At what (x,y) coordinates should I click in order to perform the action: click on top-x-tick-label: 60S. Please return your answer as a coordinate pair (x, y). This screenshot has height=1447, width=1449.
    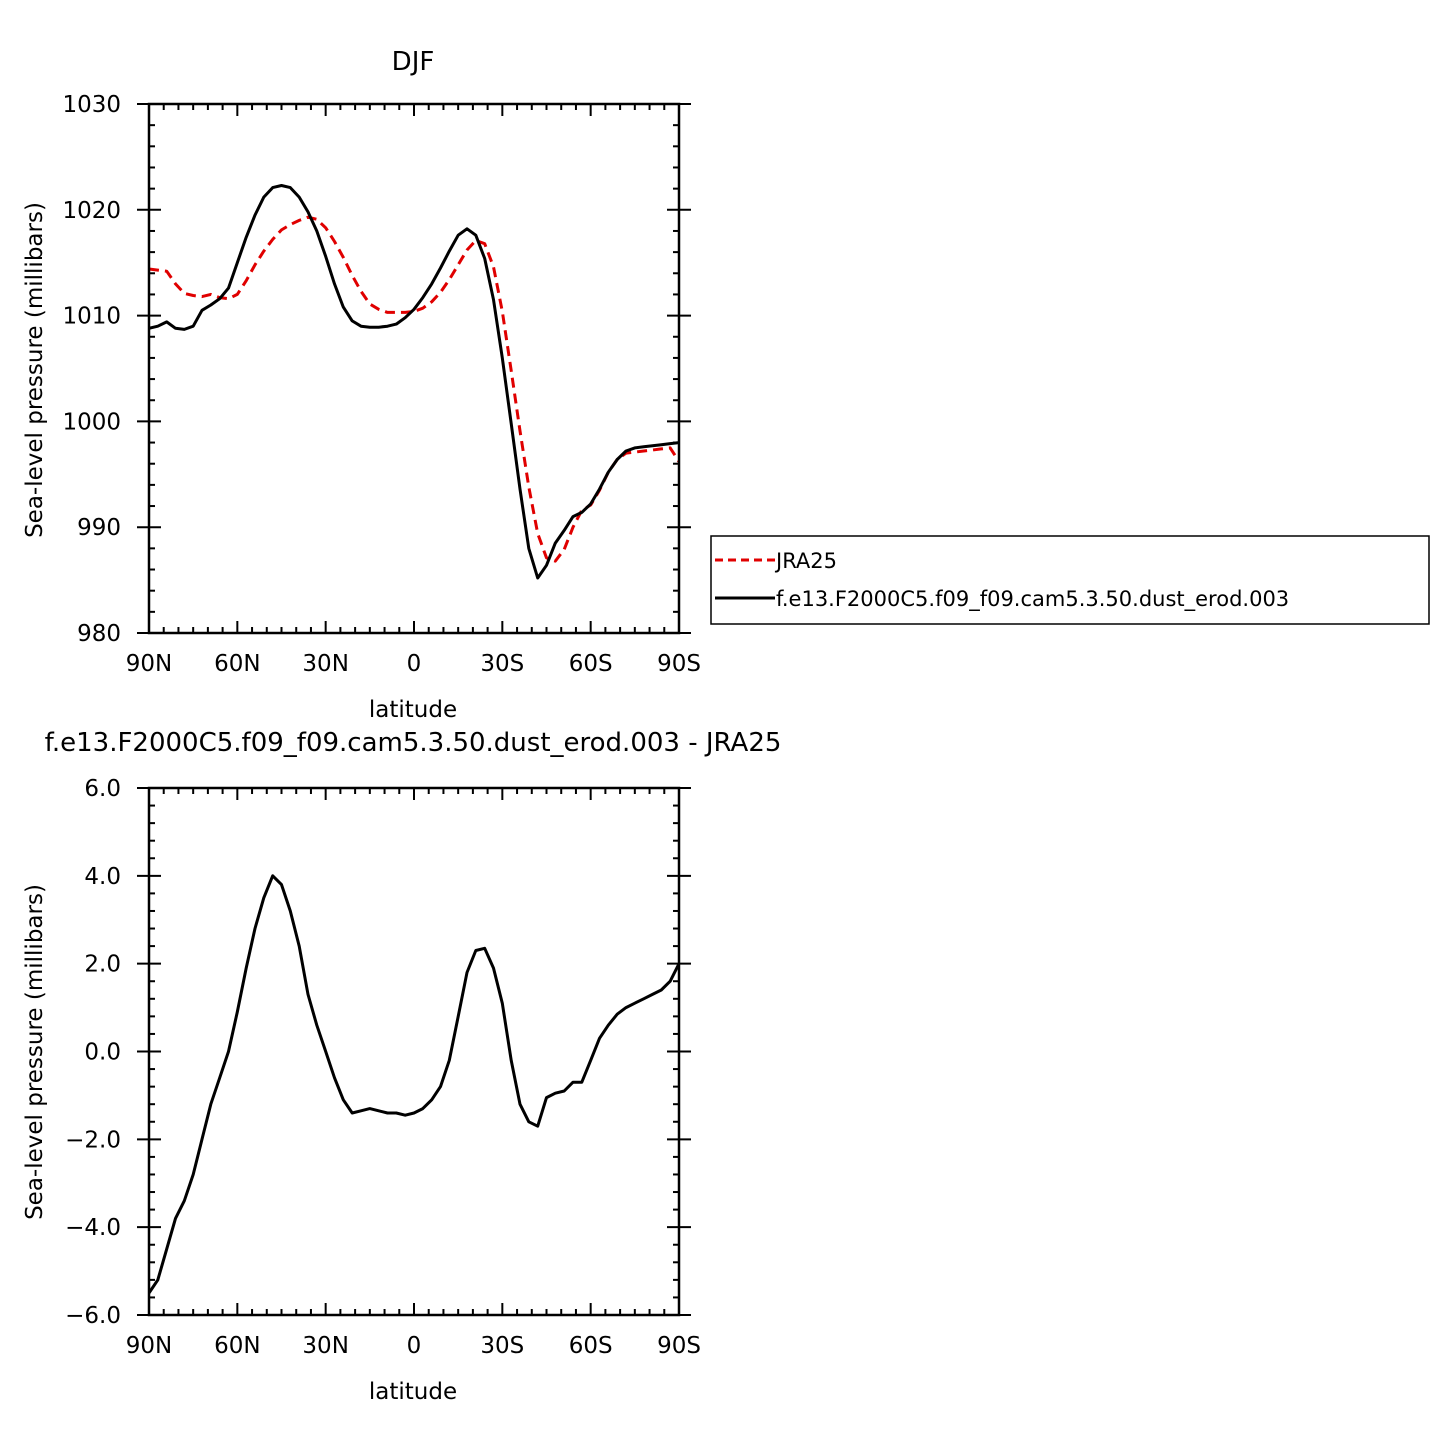
    Looking at the image, I should click on (591, 664).